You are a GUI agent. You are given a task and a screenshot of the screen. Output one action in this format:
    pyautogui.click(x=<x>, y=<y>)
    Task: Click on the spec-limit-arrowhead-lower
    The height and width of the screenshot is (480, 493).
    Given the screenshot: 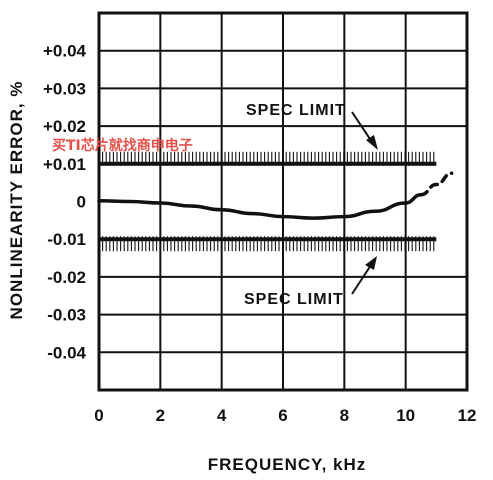 What is the action you would take?
    pyautogui.click(x=371, y=263)
    